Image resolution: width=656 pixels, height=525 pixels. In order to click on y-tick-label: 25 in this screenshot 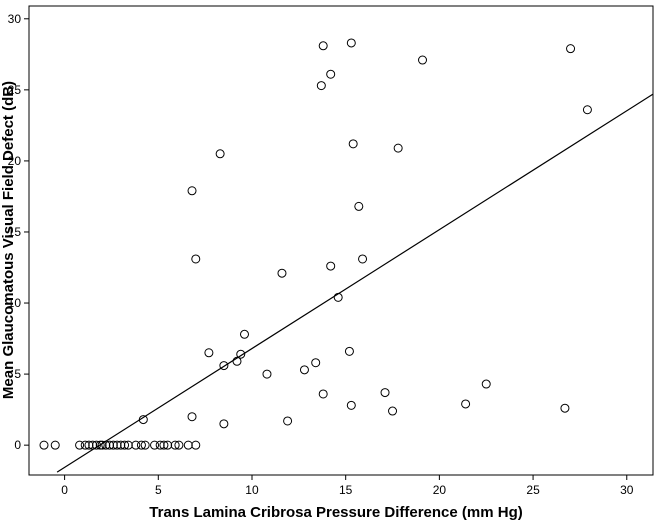, I will do `click(15, 90)`.